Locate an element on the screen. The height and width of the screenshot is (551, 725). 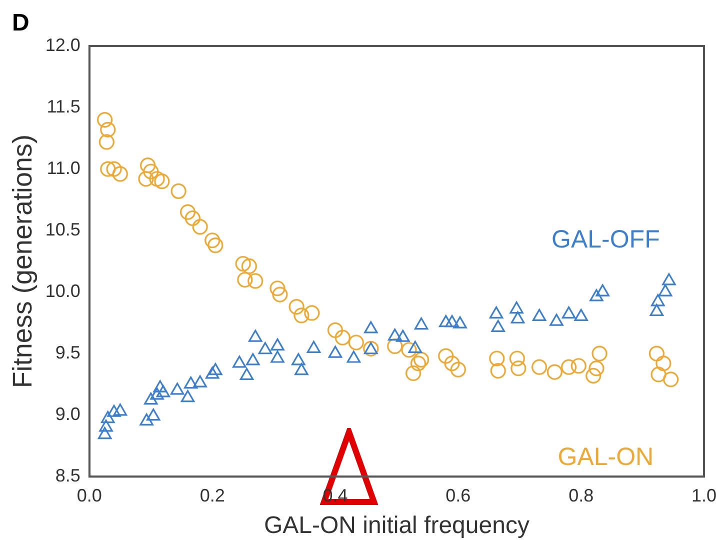
x-tick-label: 0.2 is located at coordinates (212, 495).